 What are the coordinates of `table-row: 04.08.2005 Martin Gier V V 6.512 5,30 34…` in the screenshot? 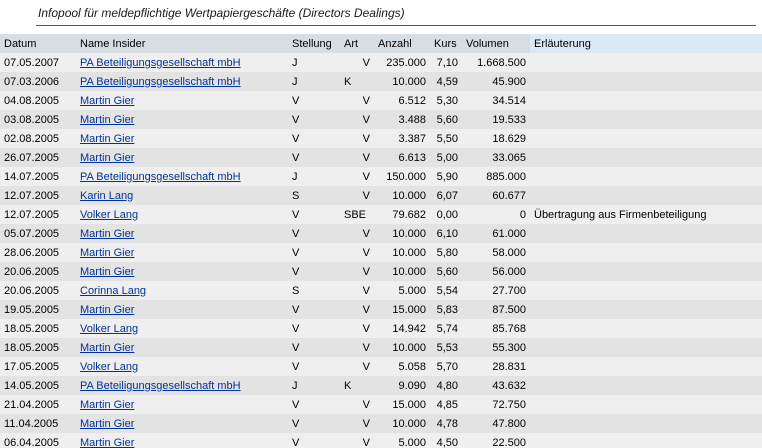 It's located at (381, 100).